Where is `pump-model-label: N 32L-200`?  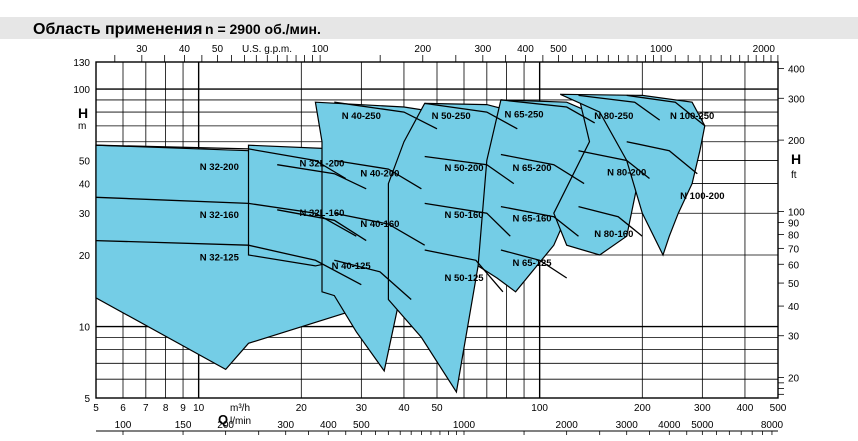 pump-model-label: N 32L-200 is located at coordinates (322, 164).